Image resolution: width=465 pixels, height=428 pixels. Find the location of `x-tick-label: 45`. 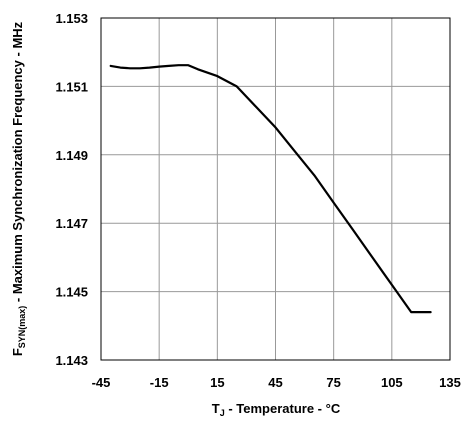

x-tick-label: 45 is located at coordinates (275, 382).